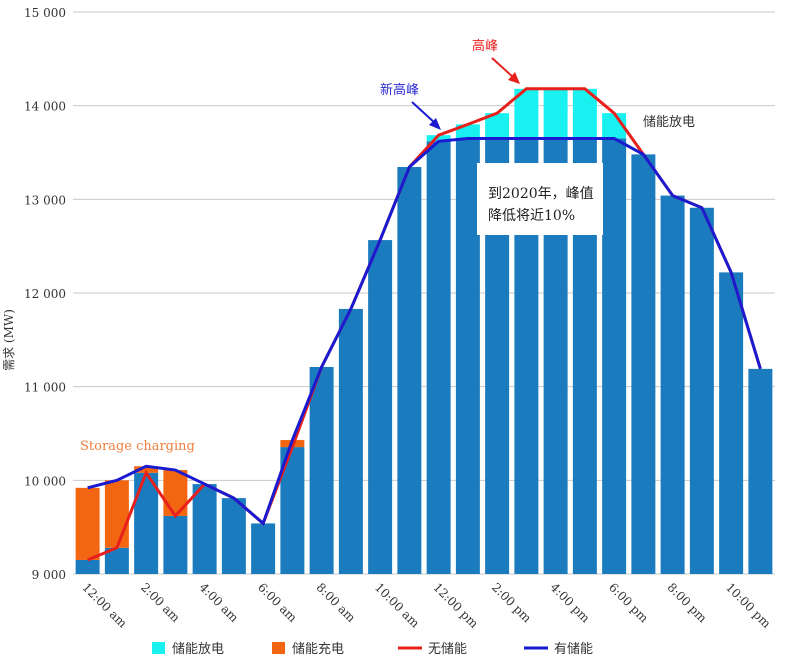 The height and width of the screenshot is (662, 800). Describe the element at coordinates (688, 603) in the screenshot. I see `x-tick-label: 8:00 pm` at that location.